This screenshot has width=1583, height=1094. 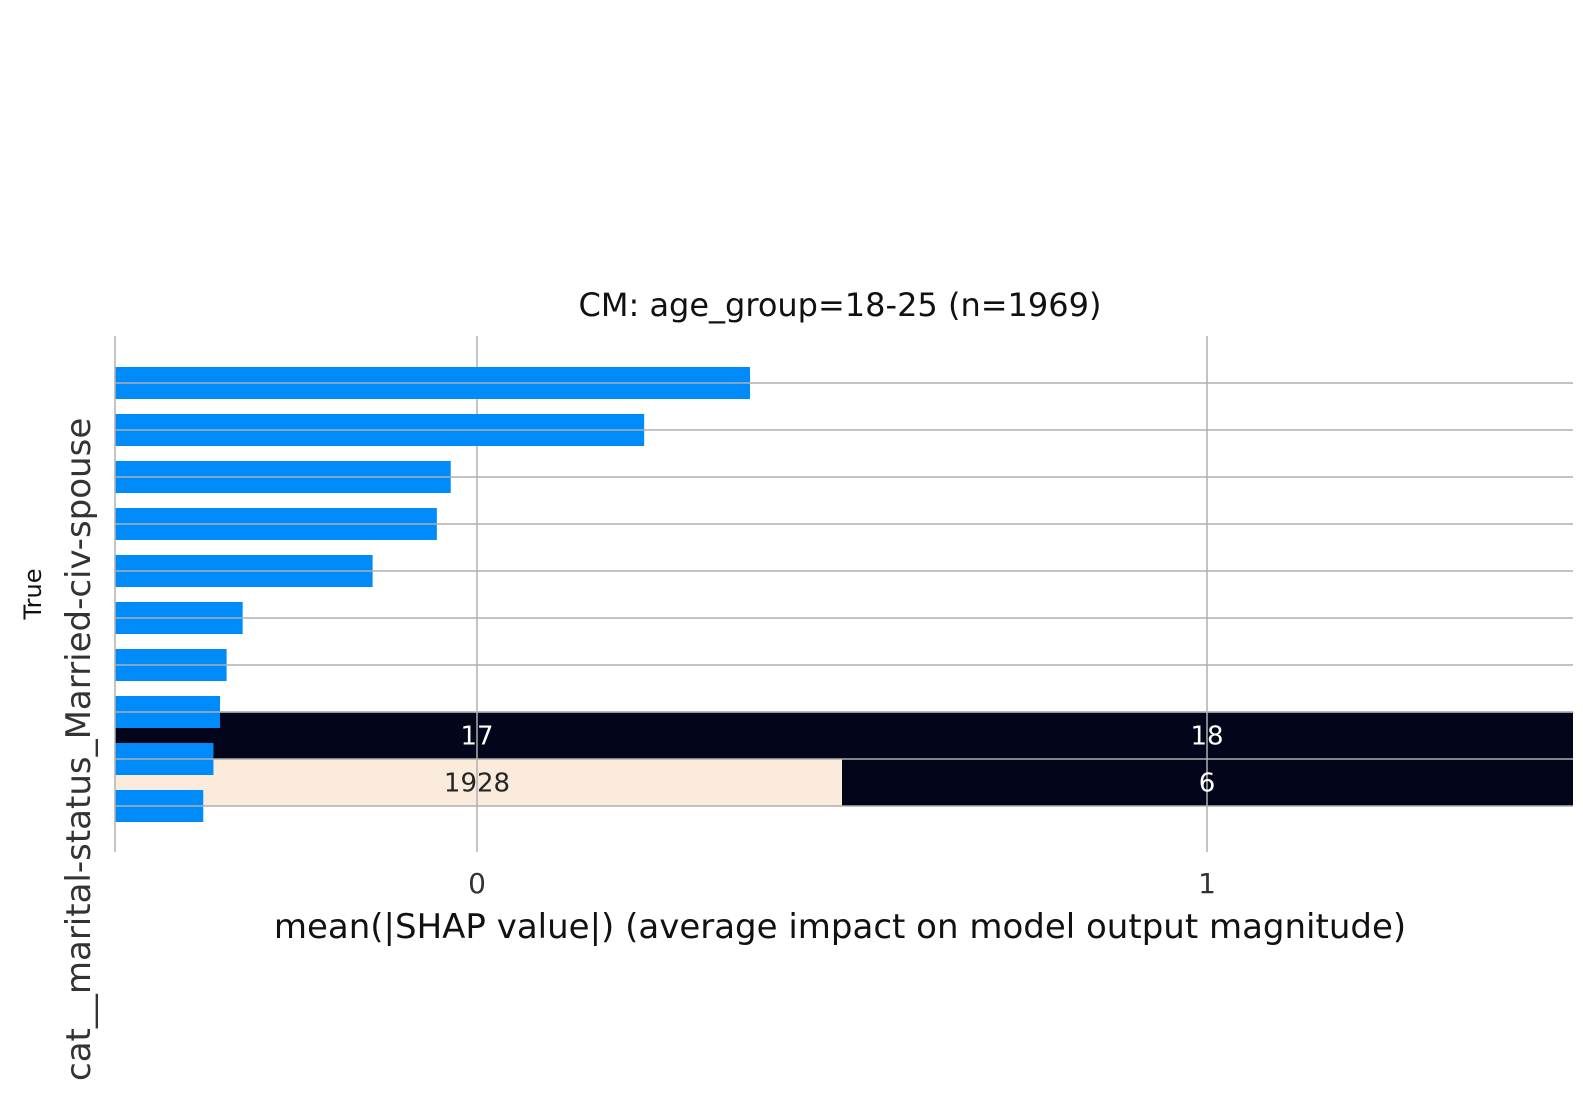 What do you see at coordinates (1207, 784) in the screenshot?
I see `cm-cell-label-0-1: 6` at bounding box center [1207, 784].